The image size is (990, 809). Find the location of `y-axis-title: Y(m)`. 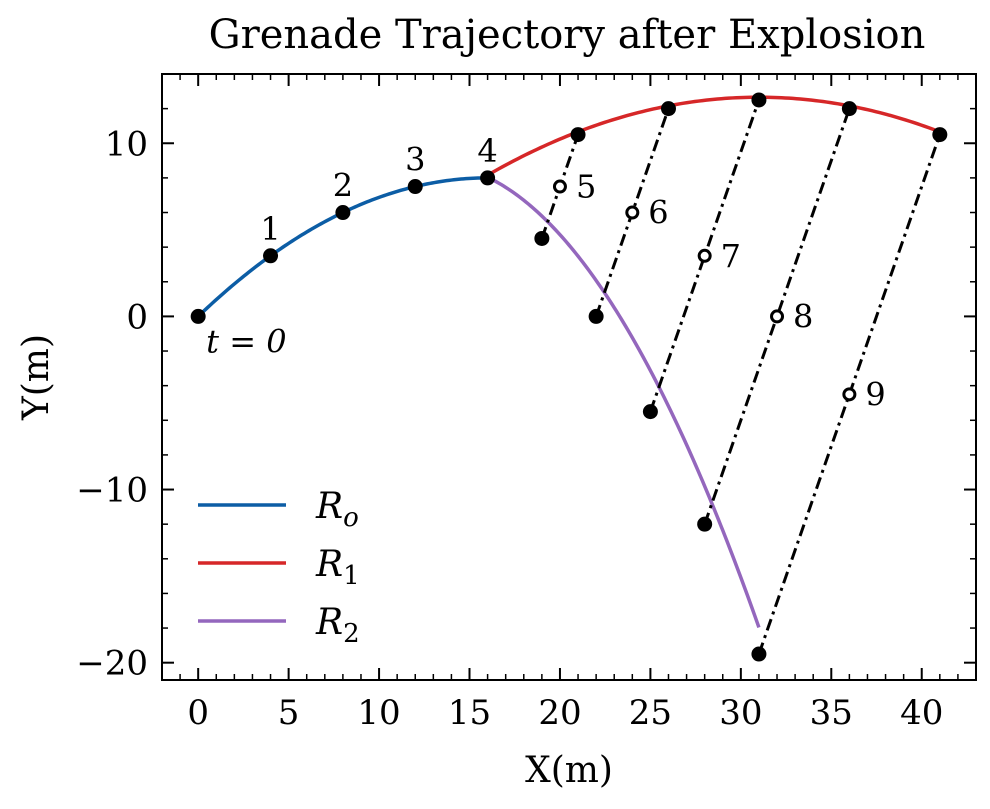

y-axis-title: Y(m) is located at coordinates (36, 377).